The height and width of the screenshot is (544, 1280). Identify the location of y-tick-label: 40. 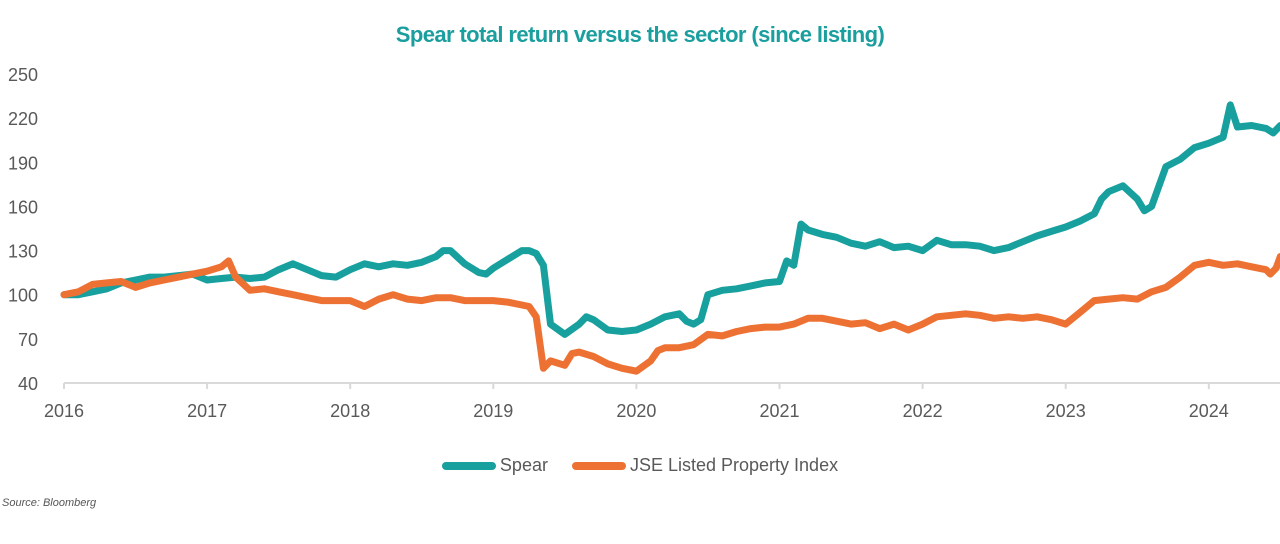
(28, 384).